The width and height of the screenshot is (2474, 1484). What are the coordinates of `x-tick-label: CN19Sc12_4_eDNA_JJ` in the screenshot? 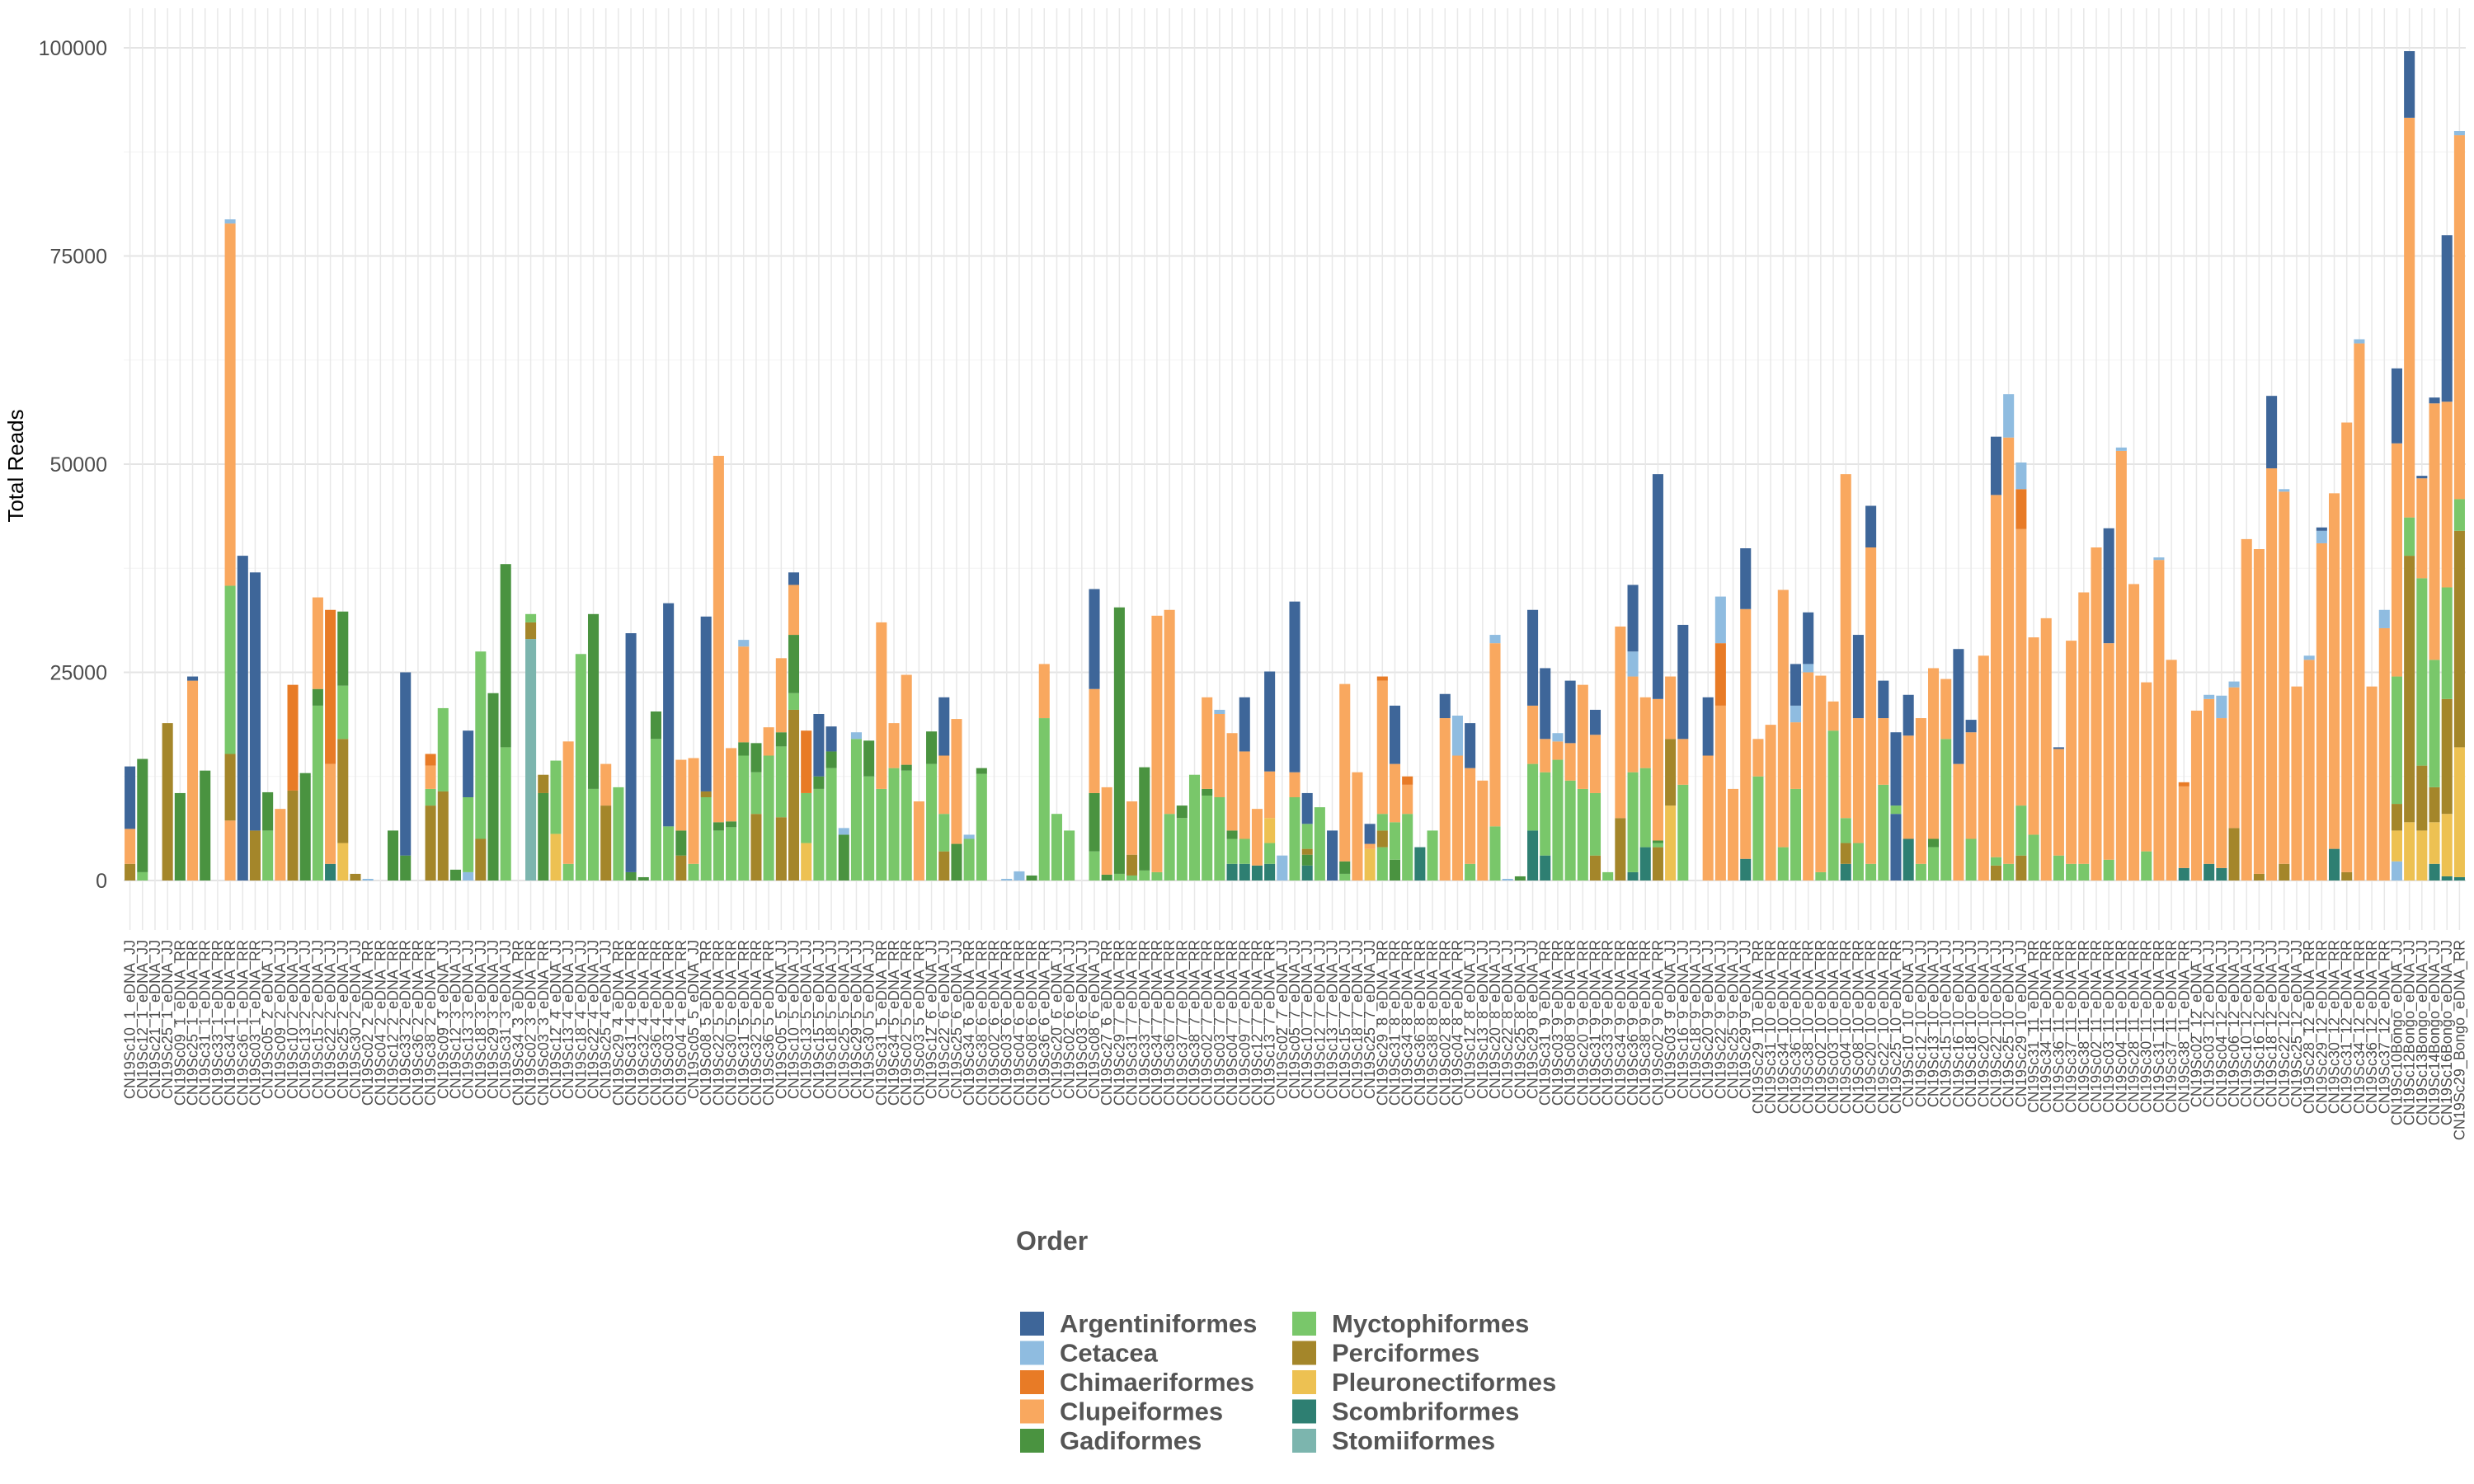 It's located at (556, 1019).